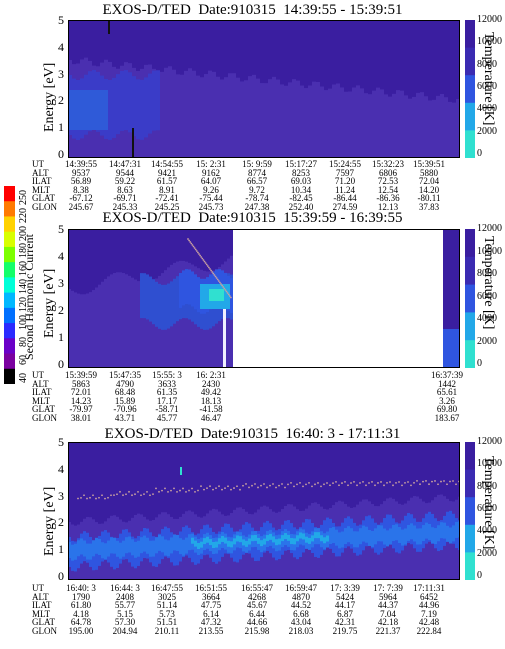 The image size is (505, 649). What do you see at coordinates (388, 189) in the screenshot?
I see `orbit-value: 12.54` at bounding box center [388, 189].